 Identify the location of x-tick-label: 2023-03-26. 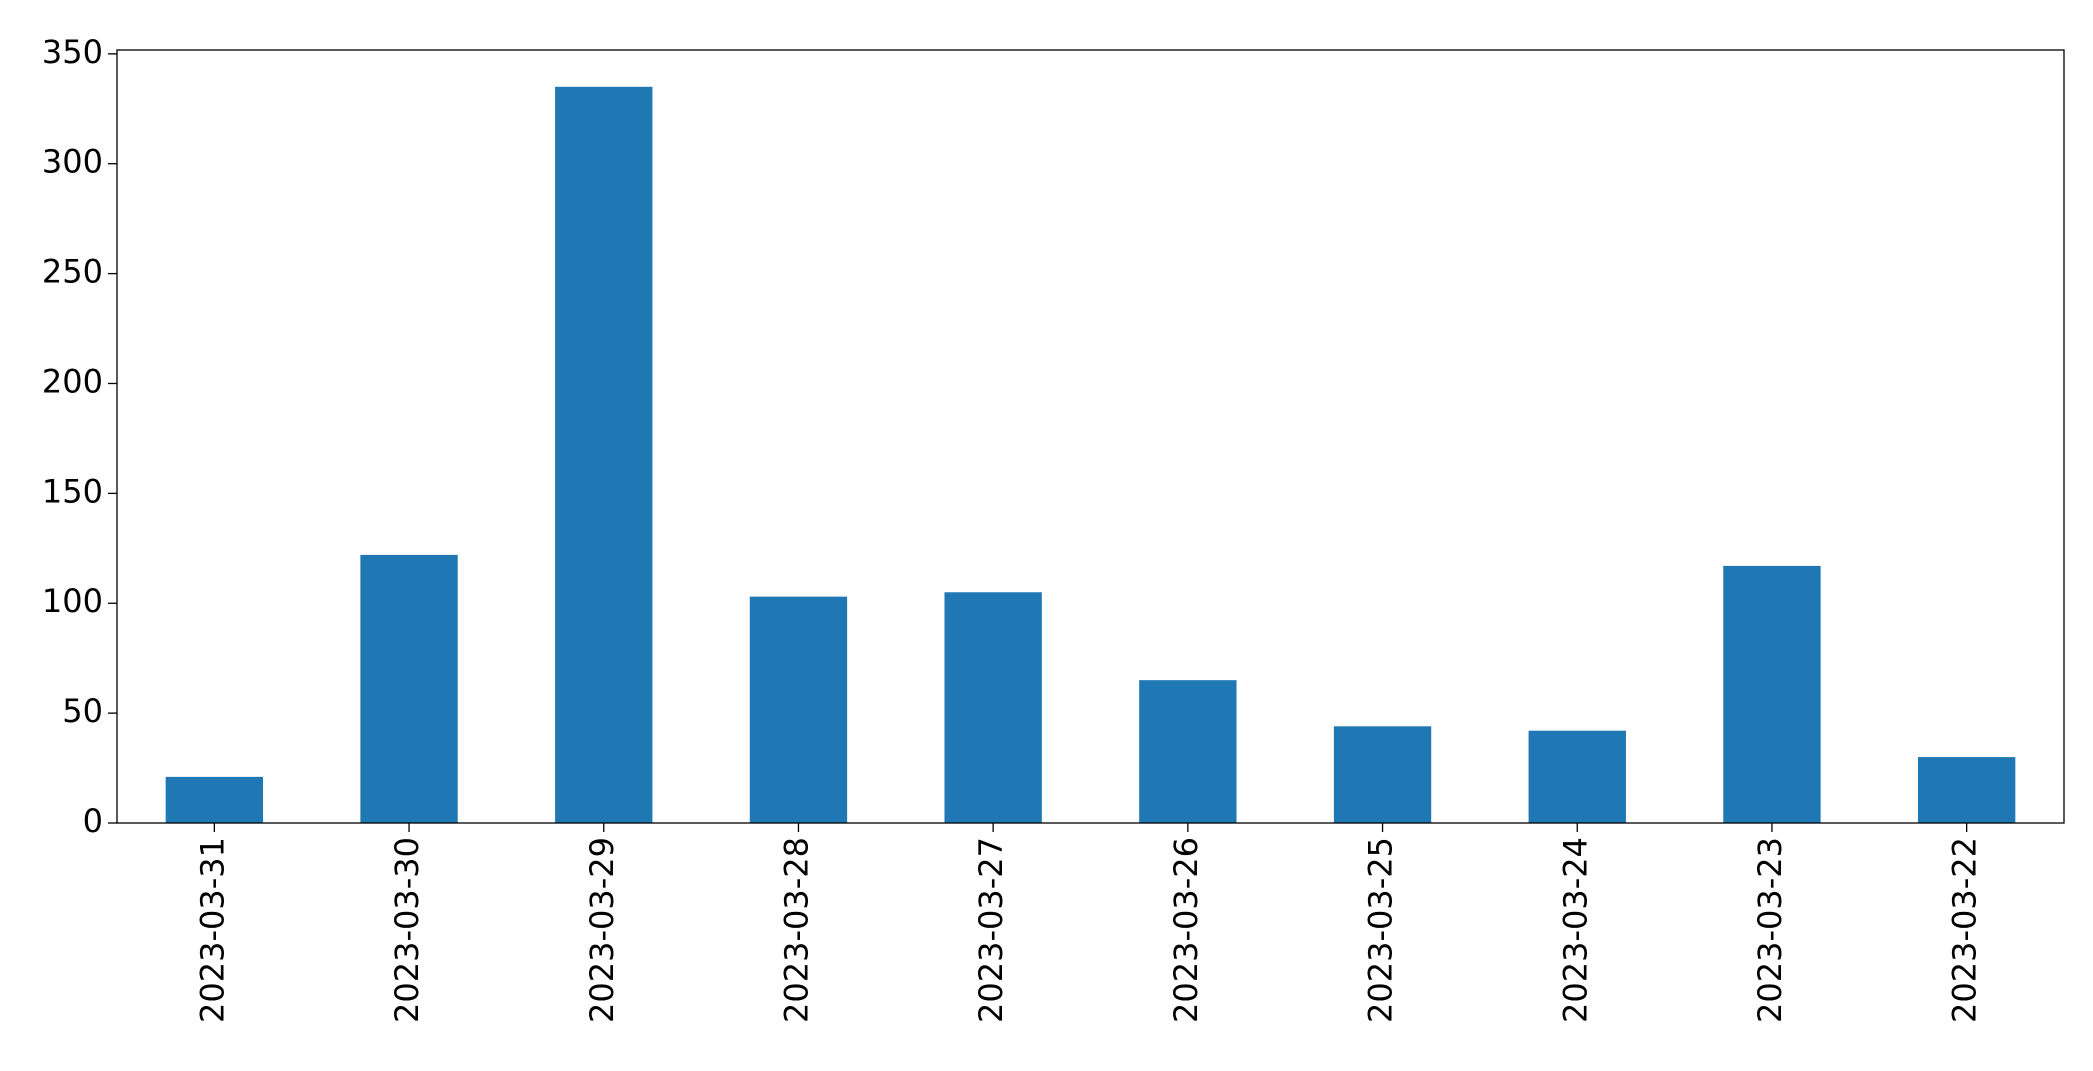
(1186, 930).